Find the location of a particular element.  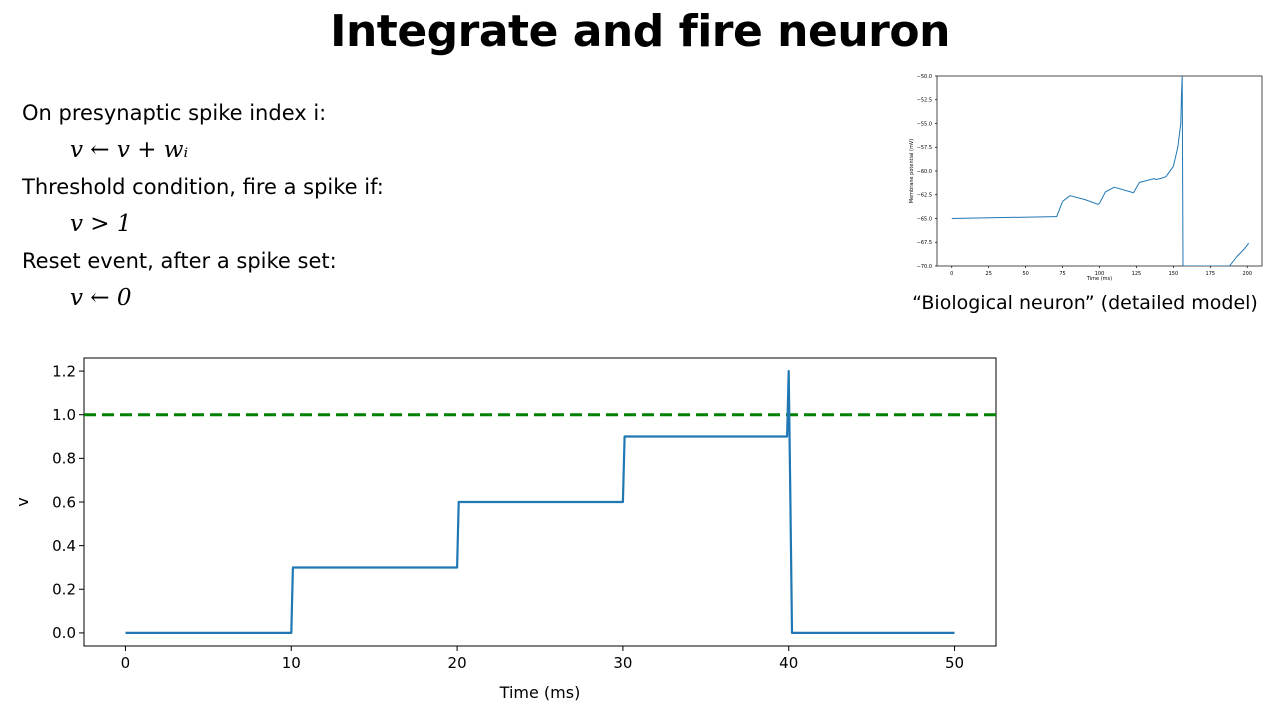

bio-x-tick-label: 100 is located at coordinates (1100, 274).